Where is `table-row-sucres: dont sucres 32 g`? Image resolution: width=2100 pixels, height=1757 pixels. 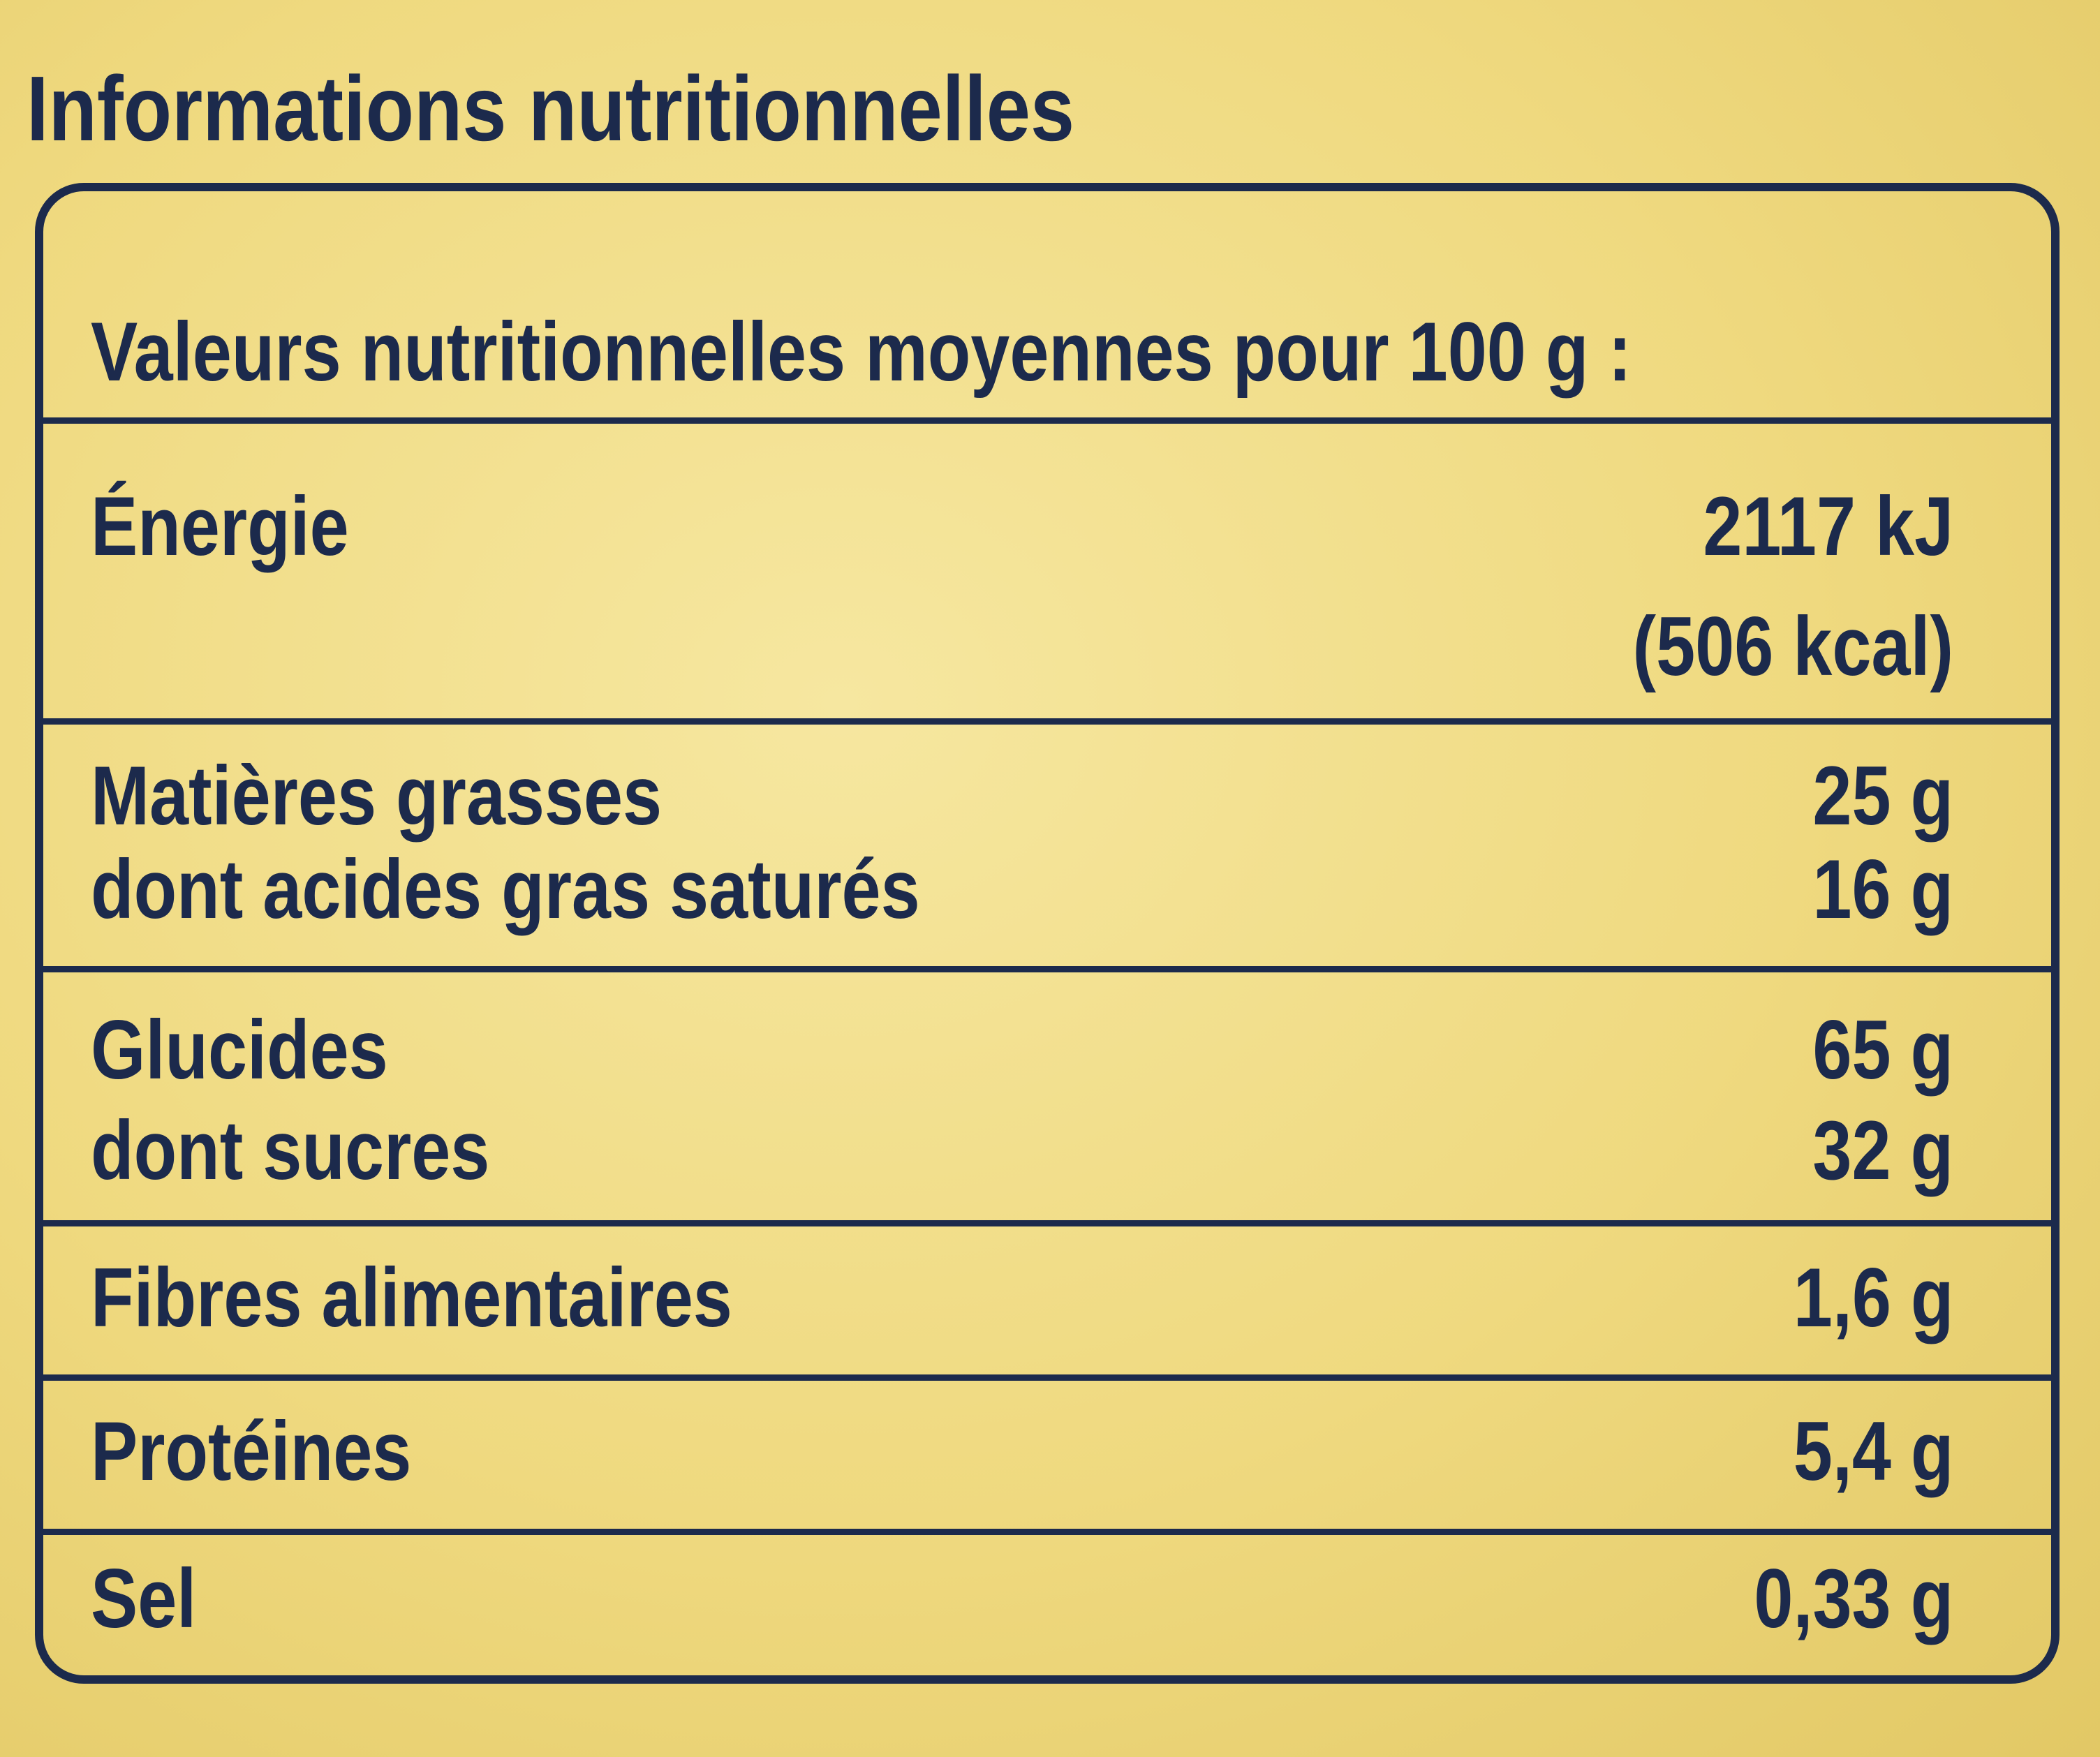 table-row-sucres: dont sucres 32 g is located at coordinates (1022, 1154).